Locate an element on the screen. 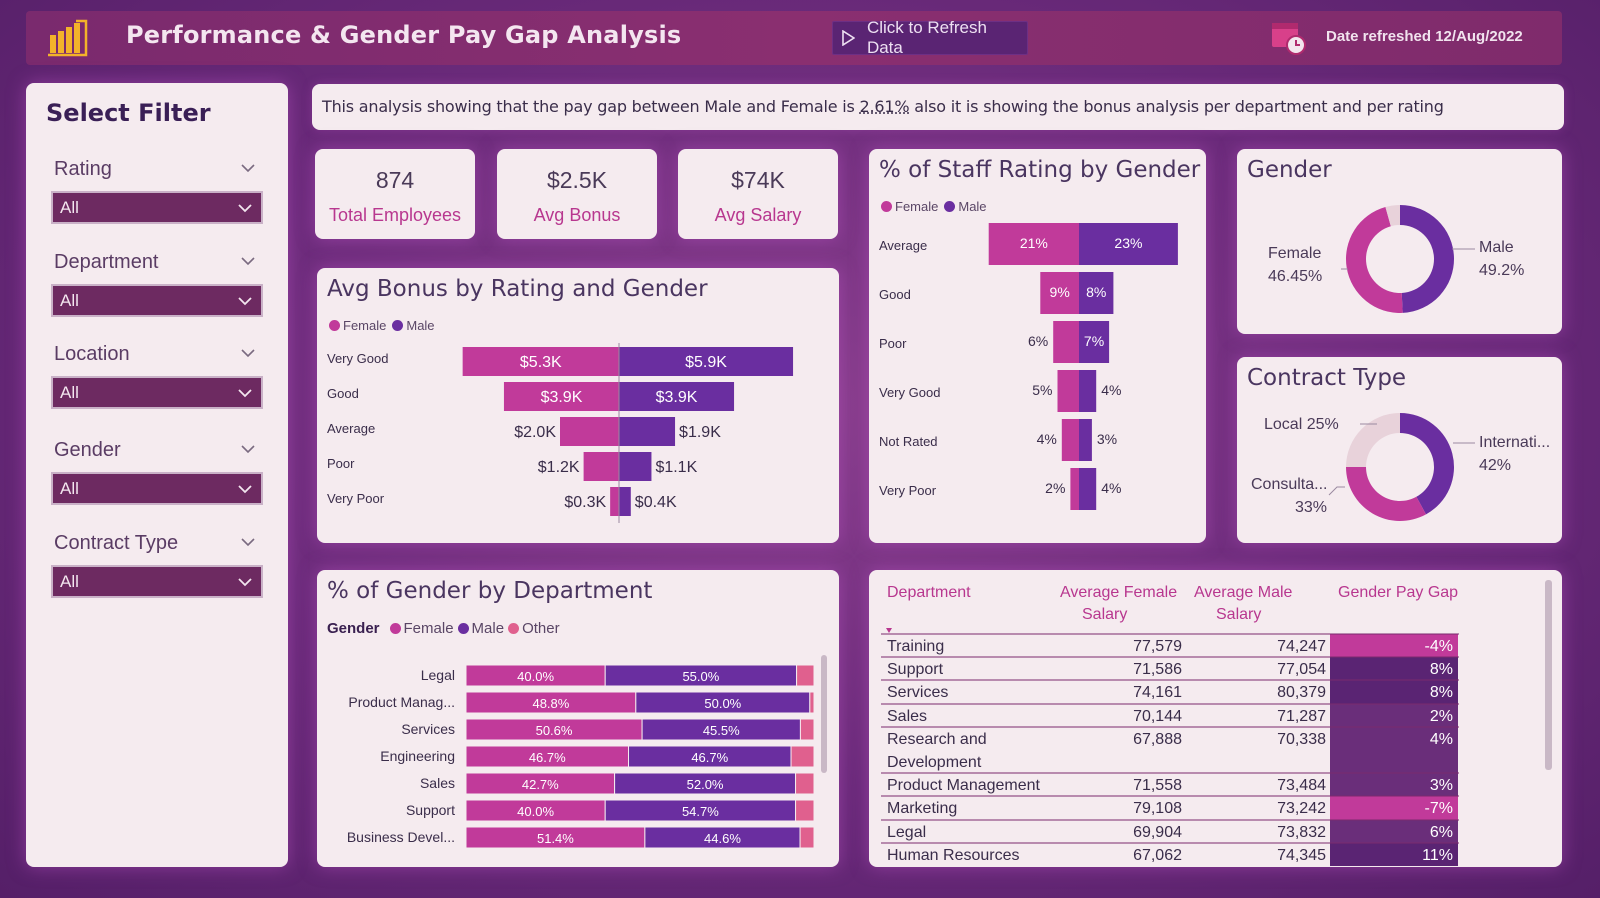  department-cell: Development is located at coordinates (934, 762).